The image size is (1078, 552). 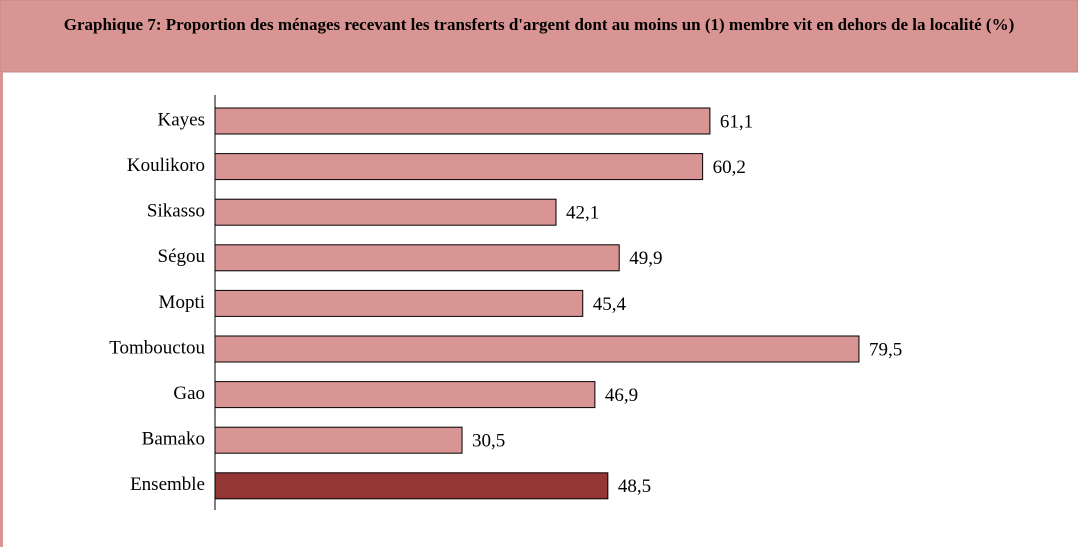 I want to click on value-label: 79,5, so click(x=885, y=349).